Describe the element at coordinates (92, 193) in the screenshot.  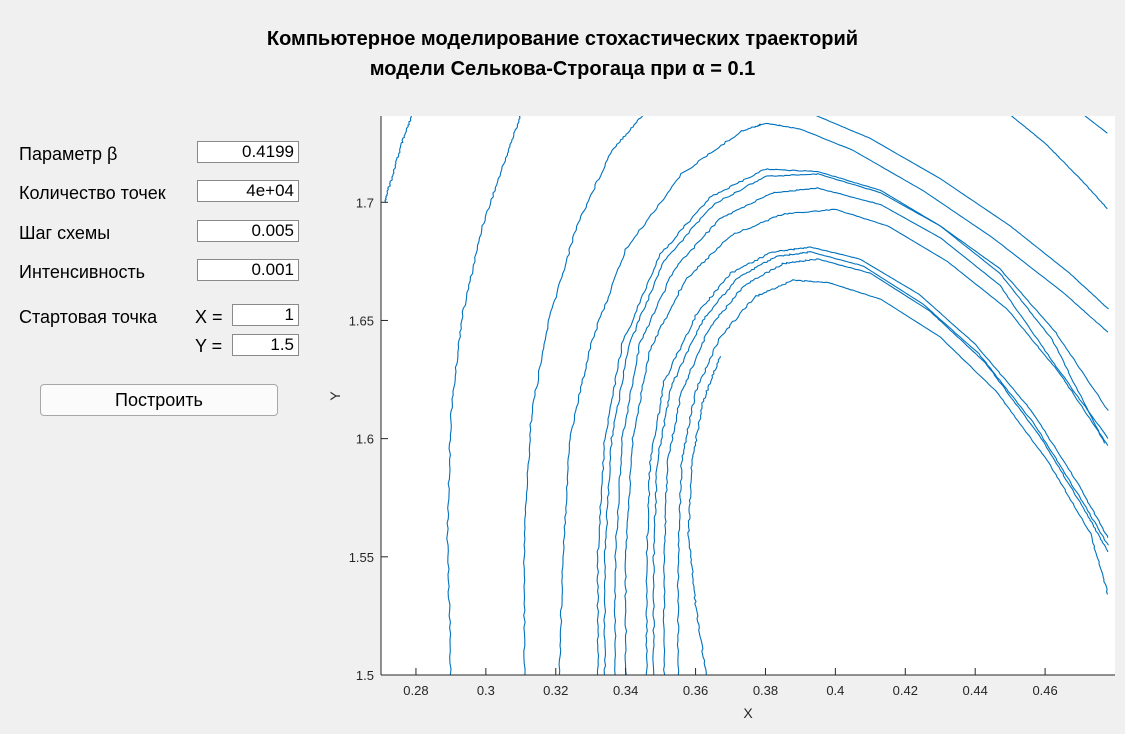
I see `points-label: Количество точек` at that location.